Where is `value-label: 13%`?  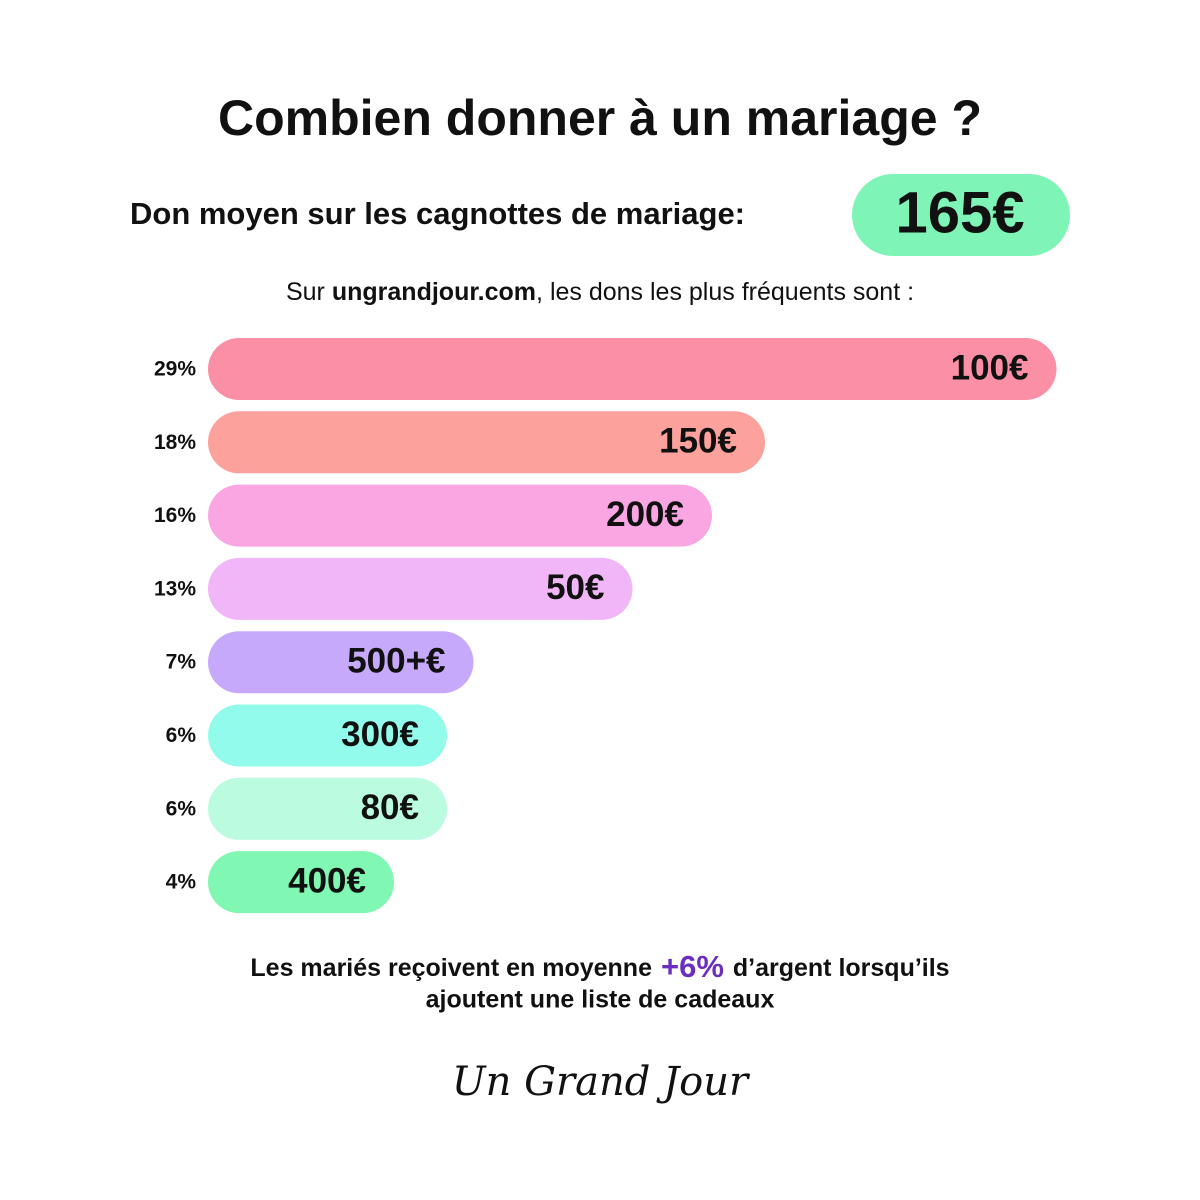 value-label: 13% is located at coordinates (175, 588).